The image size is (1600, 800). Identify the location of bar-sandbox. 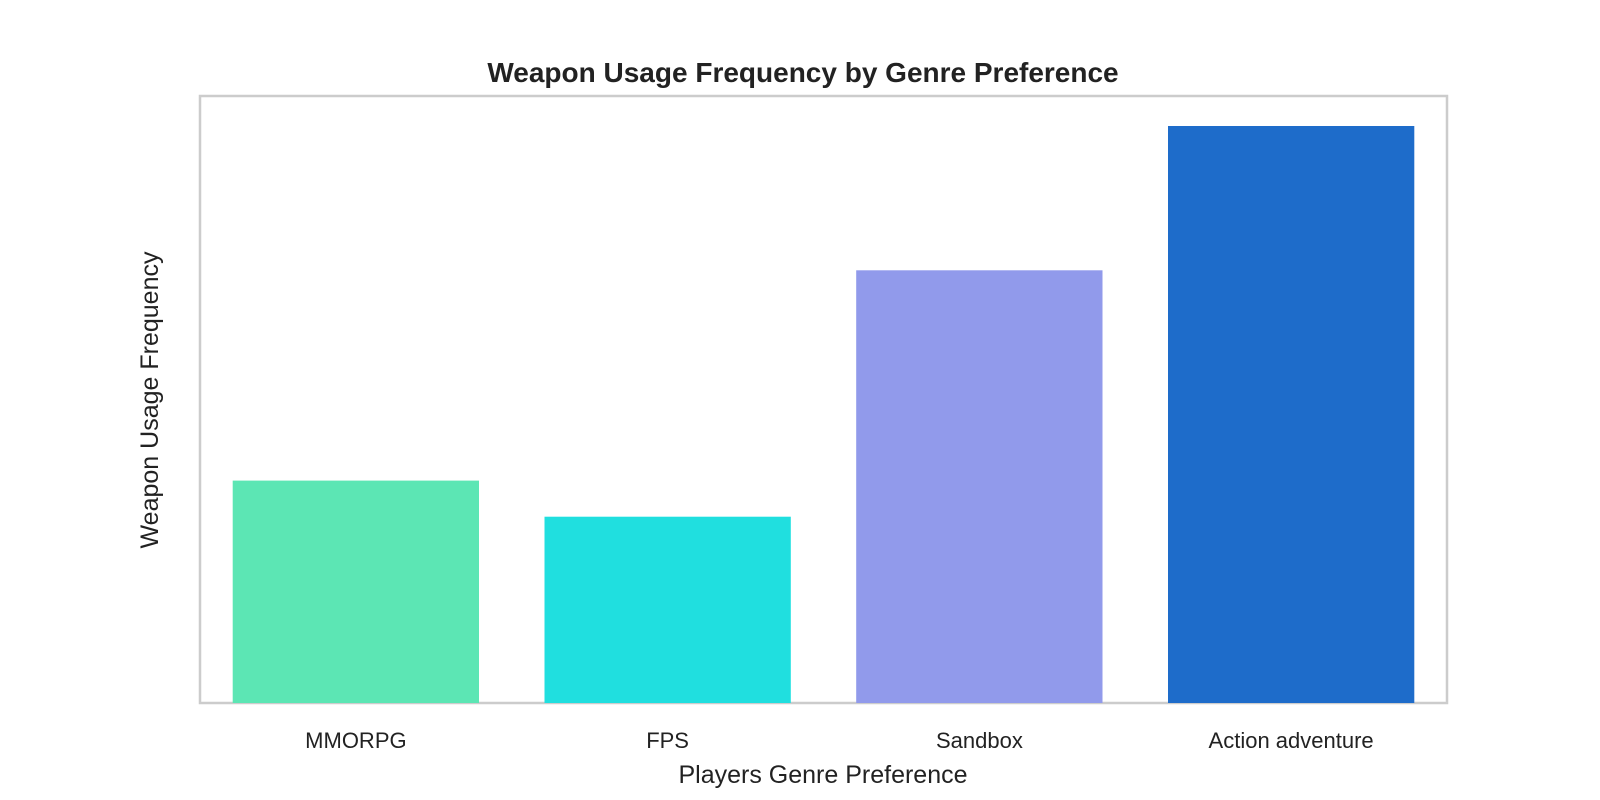
(979, 486).